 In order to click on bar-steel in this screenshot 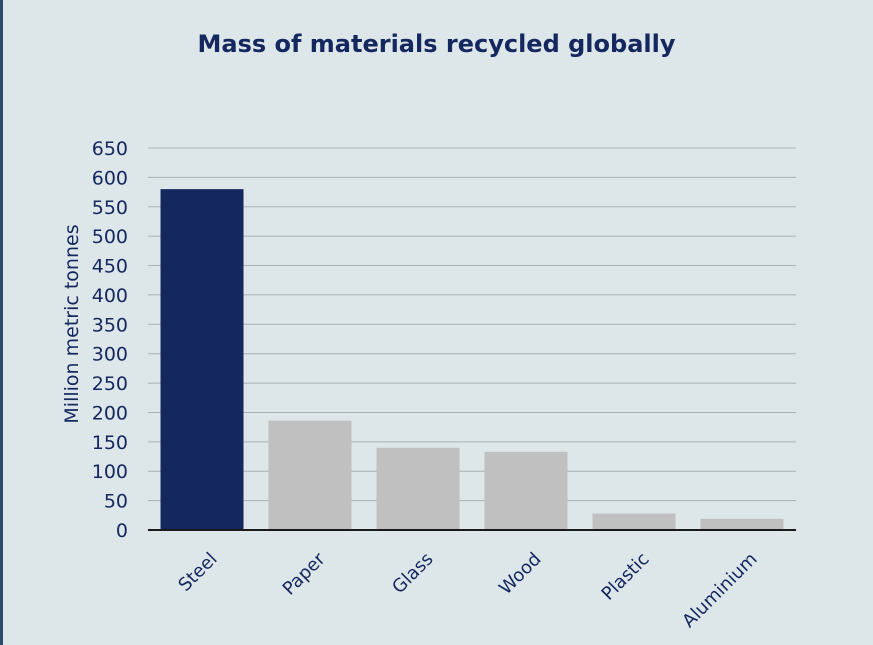, I will do `click(202, 359)`.